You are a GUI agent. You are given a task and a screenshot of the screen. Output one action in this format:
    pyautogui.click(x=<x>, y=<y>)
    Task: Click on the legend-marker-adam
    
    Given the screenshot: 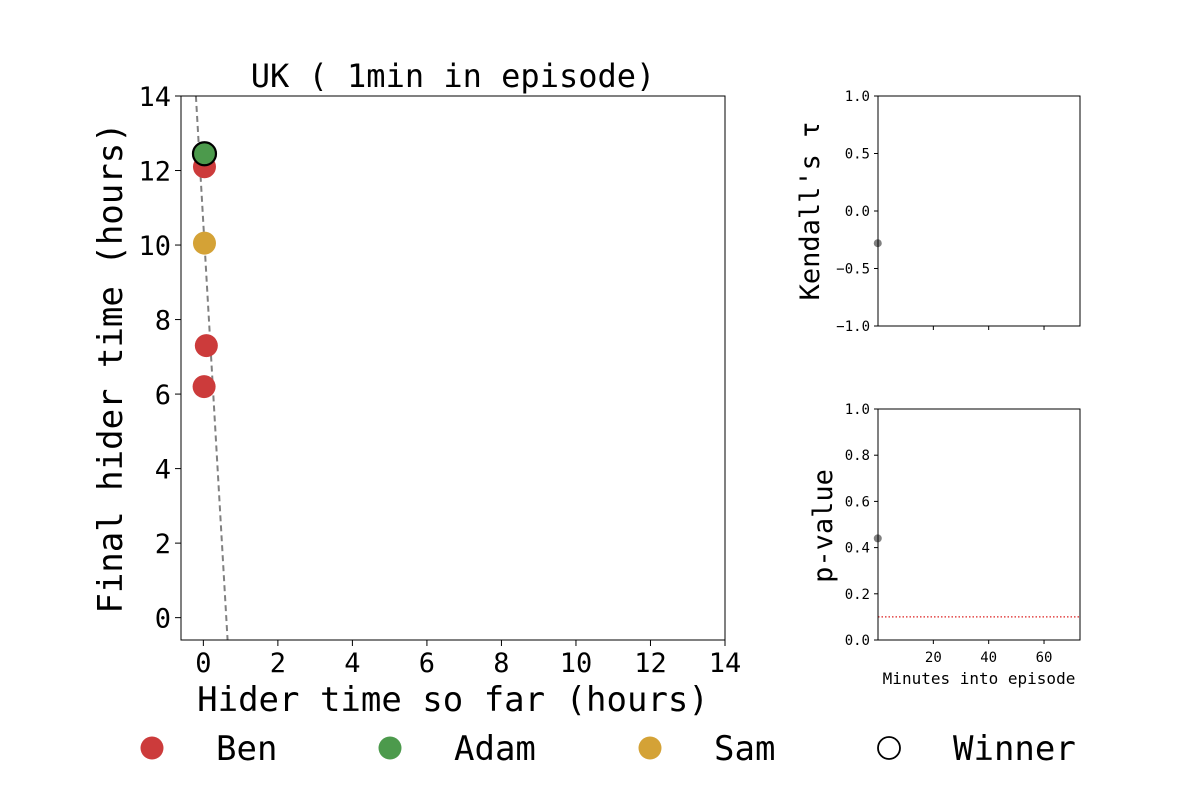 What is the action you would take?
    pyautogui.click(x=390, y=748)
    